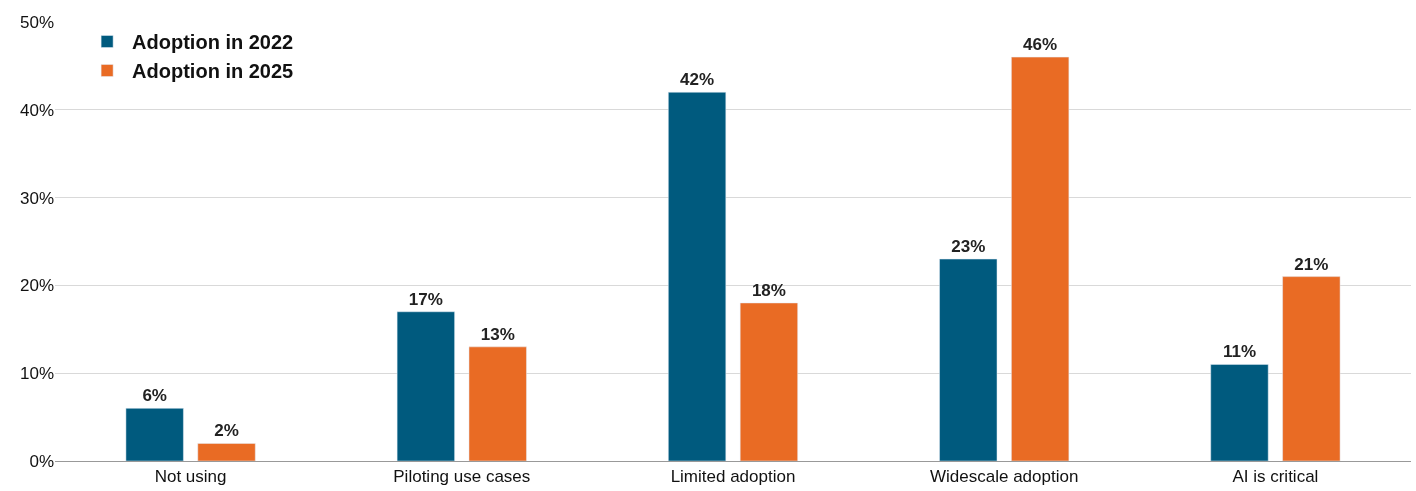 The width and height of the screenshot is (1416, 491). I want to click on x-tick-label: AI is critical, so click(1275, 477).